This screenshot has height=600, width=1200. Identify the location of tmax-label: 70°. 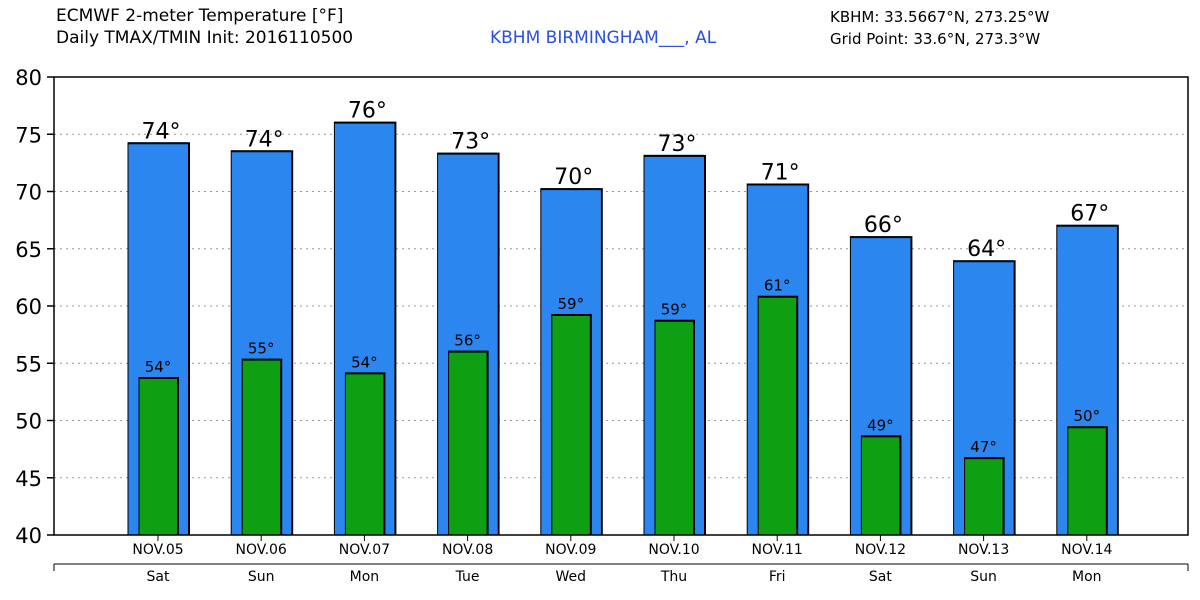
(573, 177).